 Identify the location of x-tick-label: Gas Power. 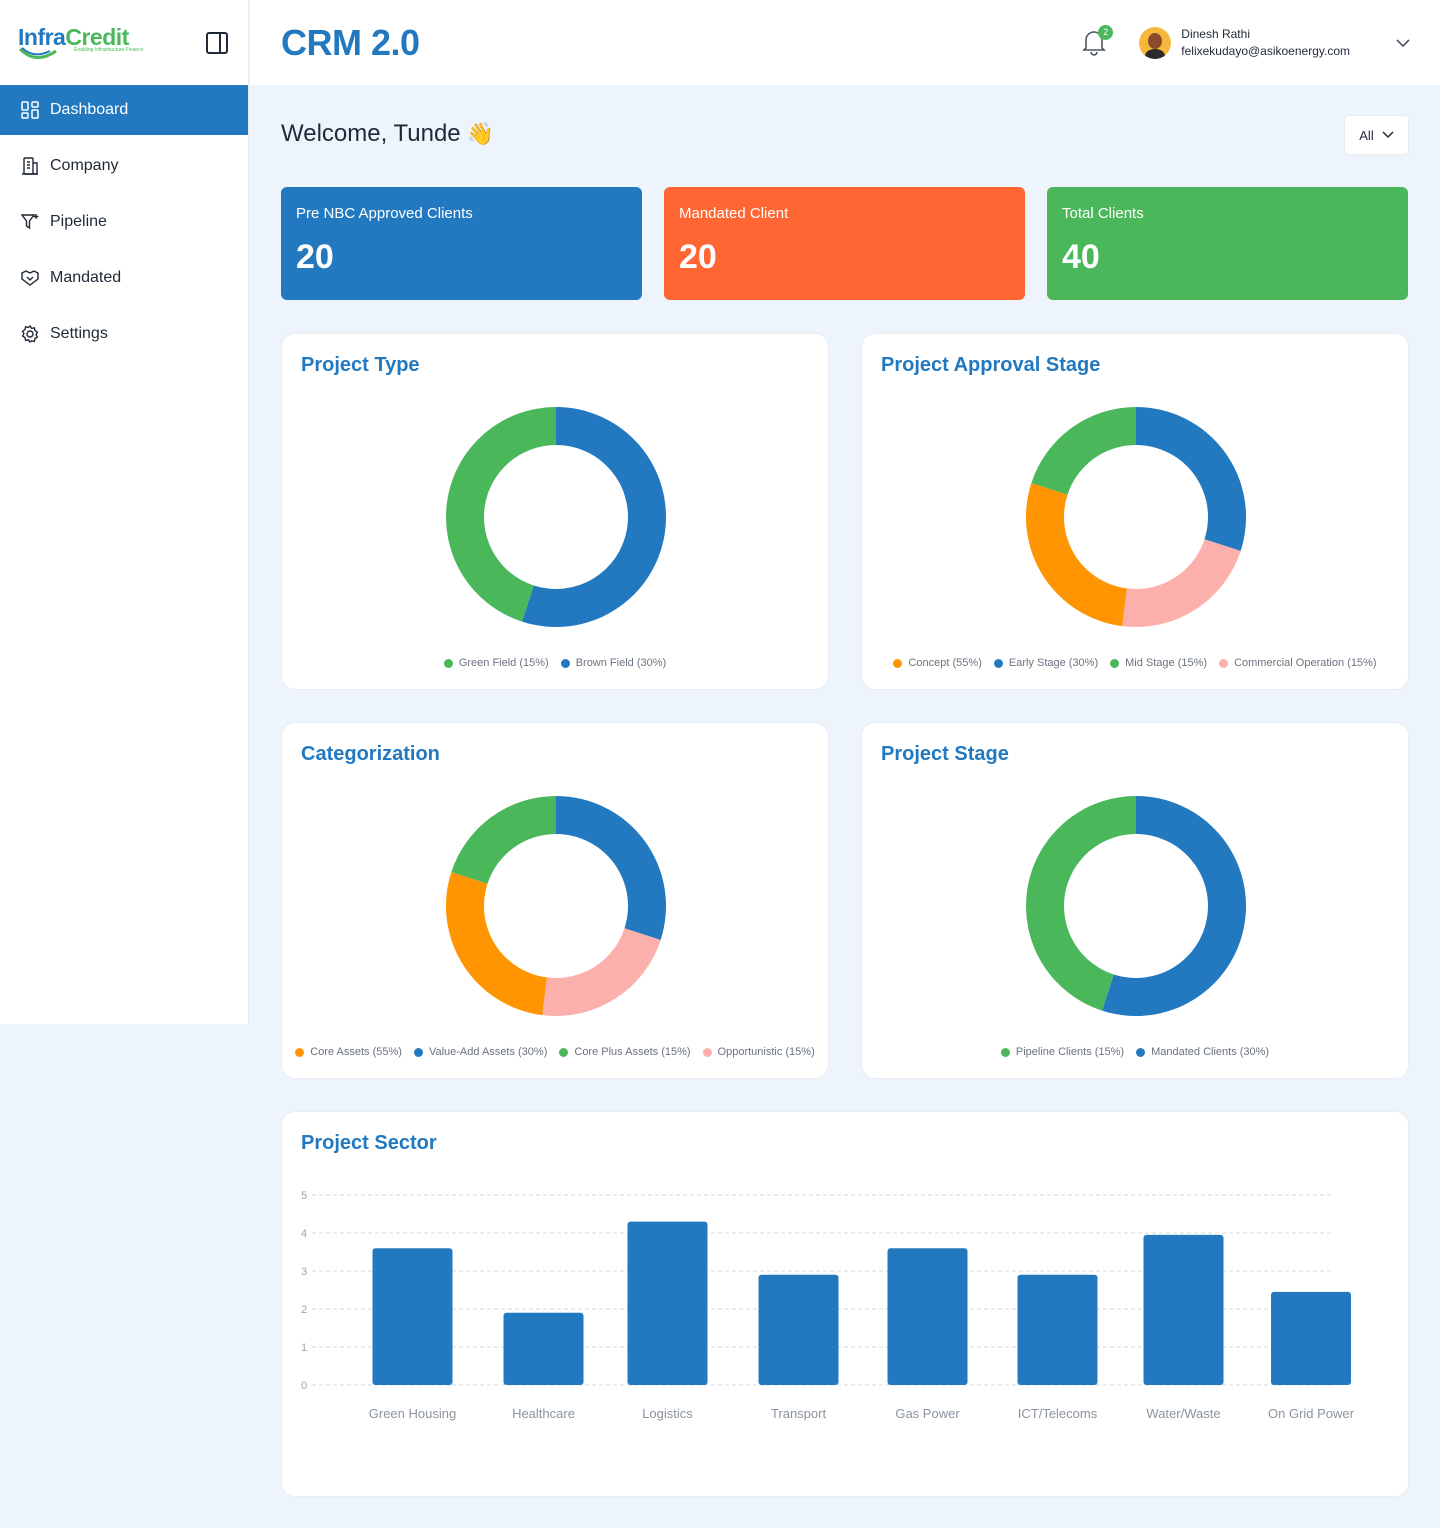
(927, 1413).